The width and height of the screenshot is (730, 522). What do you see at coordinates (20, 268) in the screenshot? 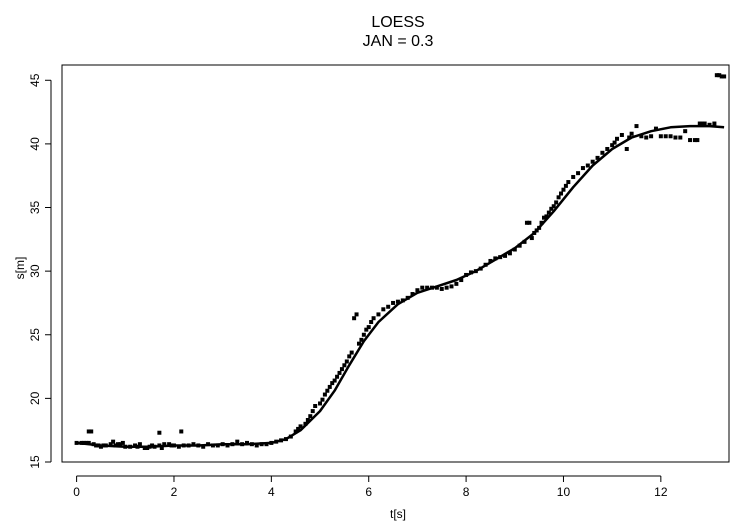
I see `y-axis-label: s[m]` at bounding box center [20, 268].